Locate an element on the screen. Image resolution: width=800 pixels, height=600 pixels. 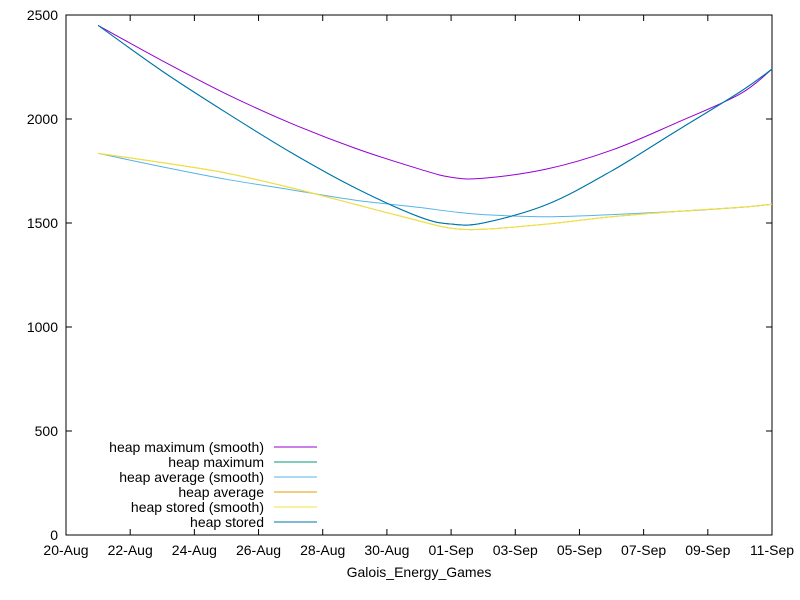
legend-label: heap maximum (smooth) is located at coordinates (186, 447).